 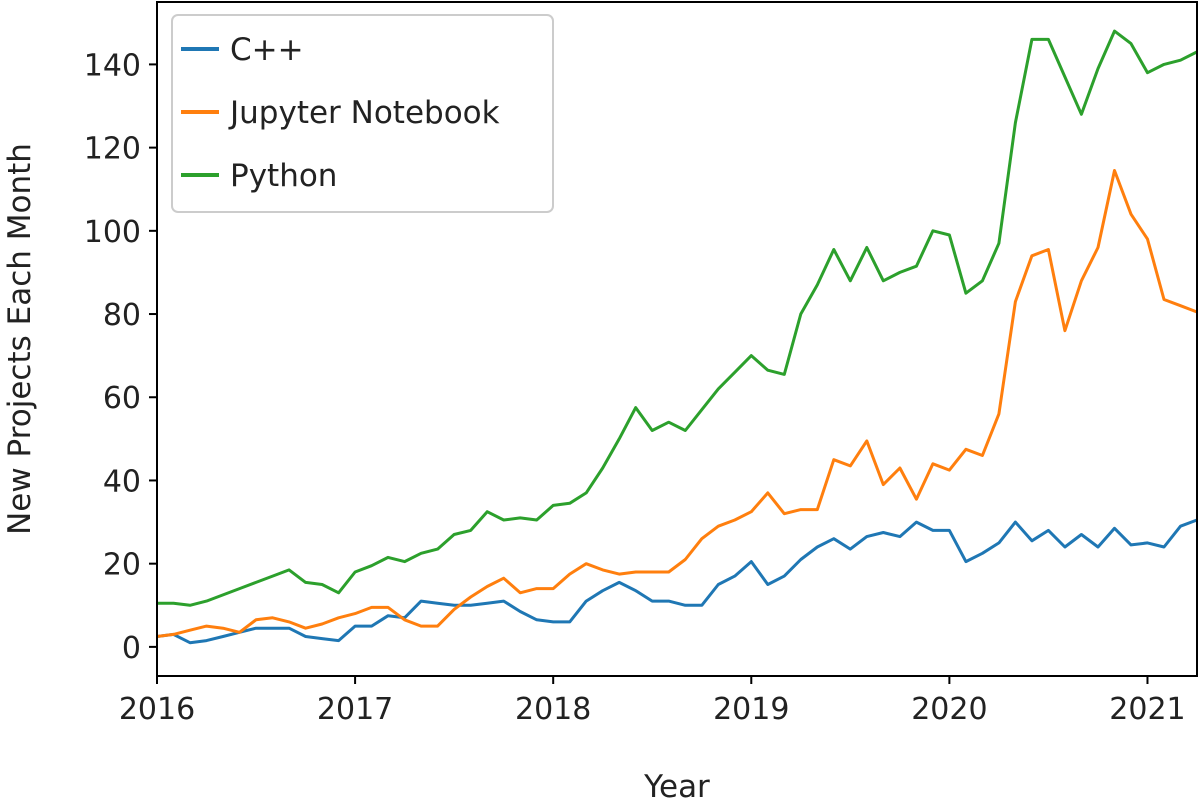 I want to click on legend-label-0: C++, so click(x=267, y=50).